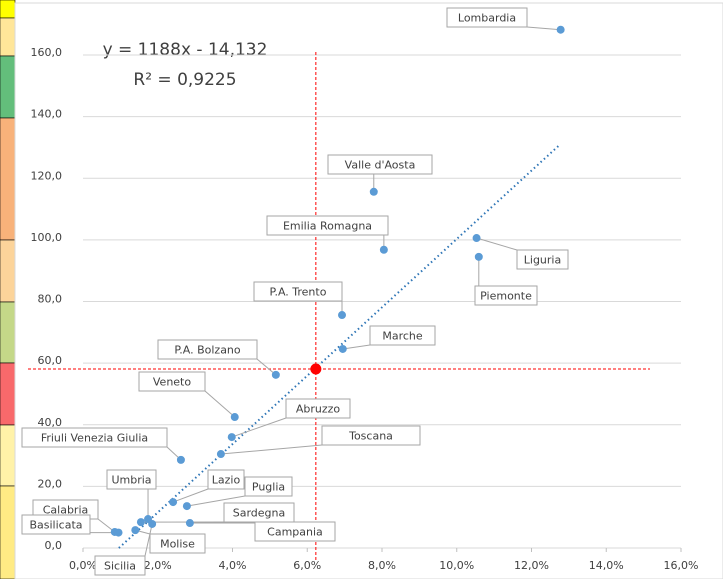 This screenshot has height=579, width=723. I want to click on point-label: Emilia Romagna, so click(327, 226).